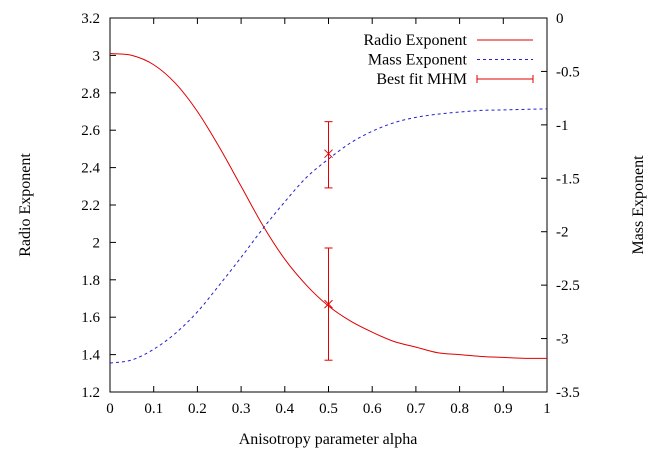 The image size is (657, 455). Describe the element at coordinates (90, 206) in the screenshot. I see `y-tick-label: 2.2` at that location.